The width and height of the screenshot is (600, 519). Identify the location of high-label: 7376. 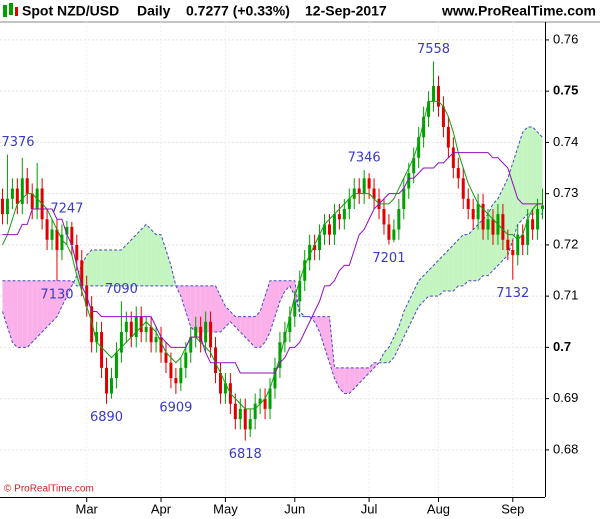
(17, 142).